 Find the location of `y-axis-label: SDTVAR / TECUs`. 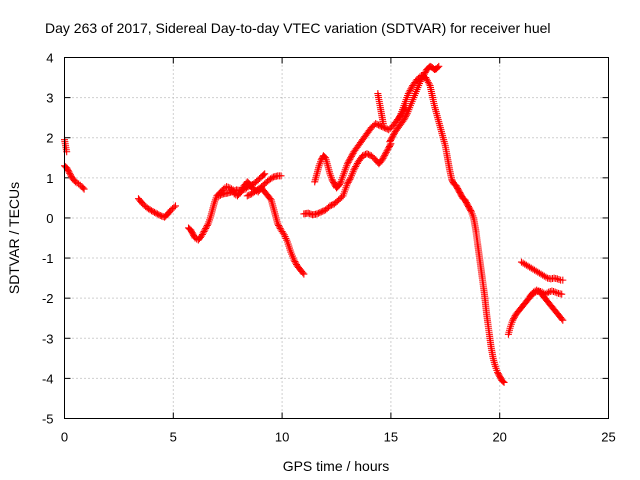

y-axis-label: SDTVAR / TECUs is located at coordinates (14, 238).